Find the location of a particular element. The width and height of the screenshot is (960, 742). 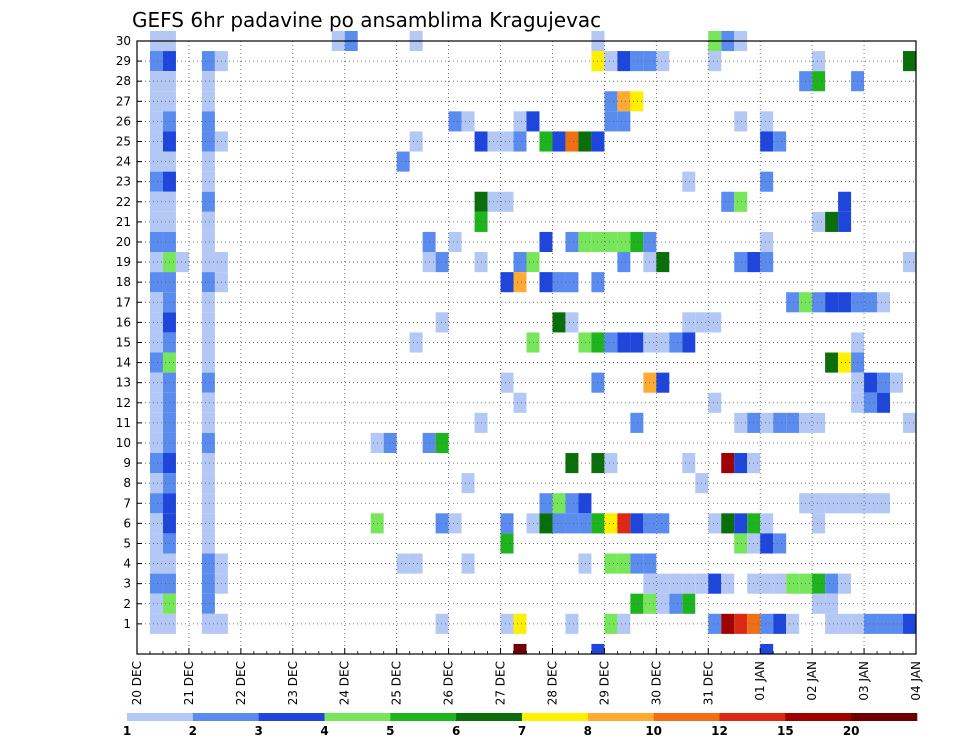

y-tick-label: 14 is located at coordinates (123, 363).